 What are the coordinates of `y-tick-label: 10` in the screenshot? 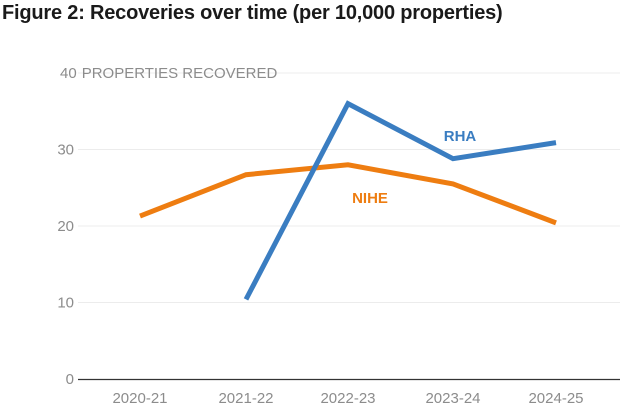 It's located at (65, 303).